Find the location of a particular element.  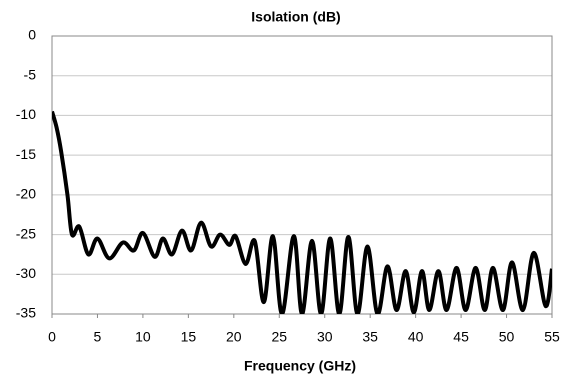

x-tick-label: 35 is located at coordinates (370, 337).